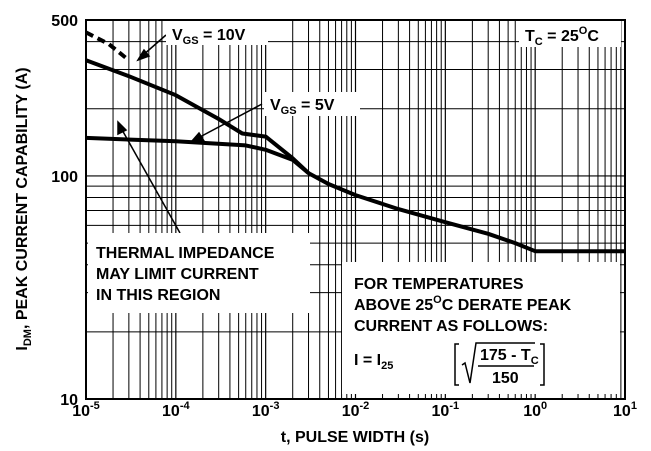 Image resolution: width=651 pixels, height=451 pixels. I want to click on x-tick-label: 10⁻³, so click(266, 410).